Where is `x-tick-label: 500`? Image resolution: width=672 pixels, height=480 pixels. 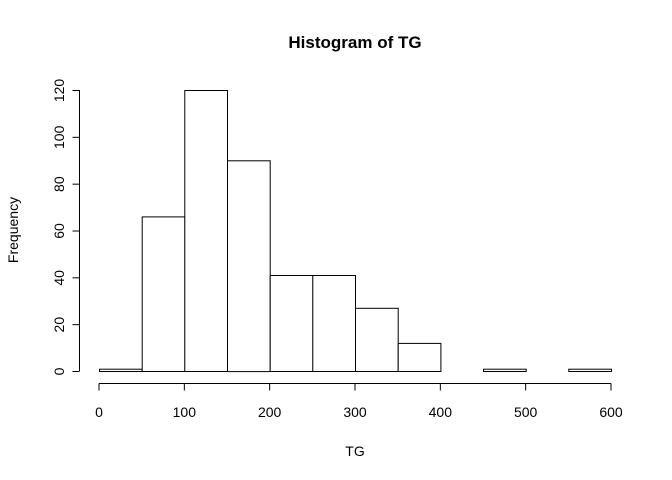
x-tick-label: 500 is located at coordinates (526, 412).